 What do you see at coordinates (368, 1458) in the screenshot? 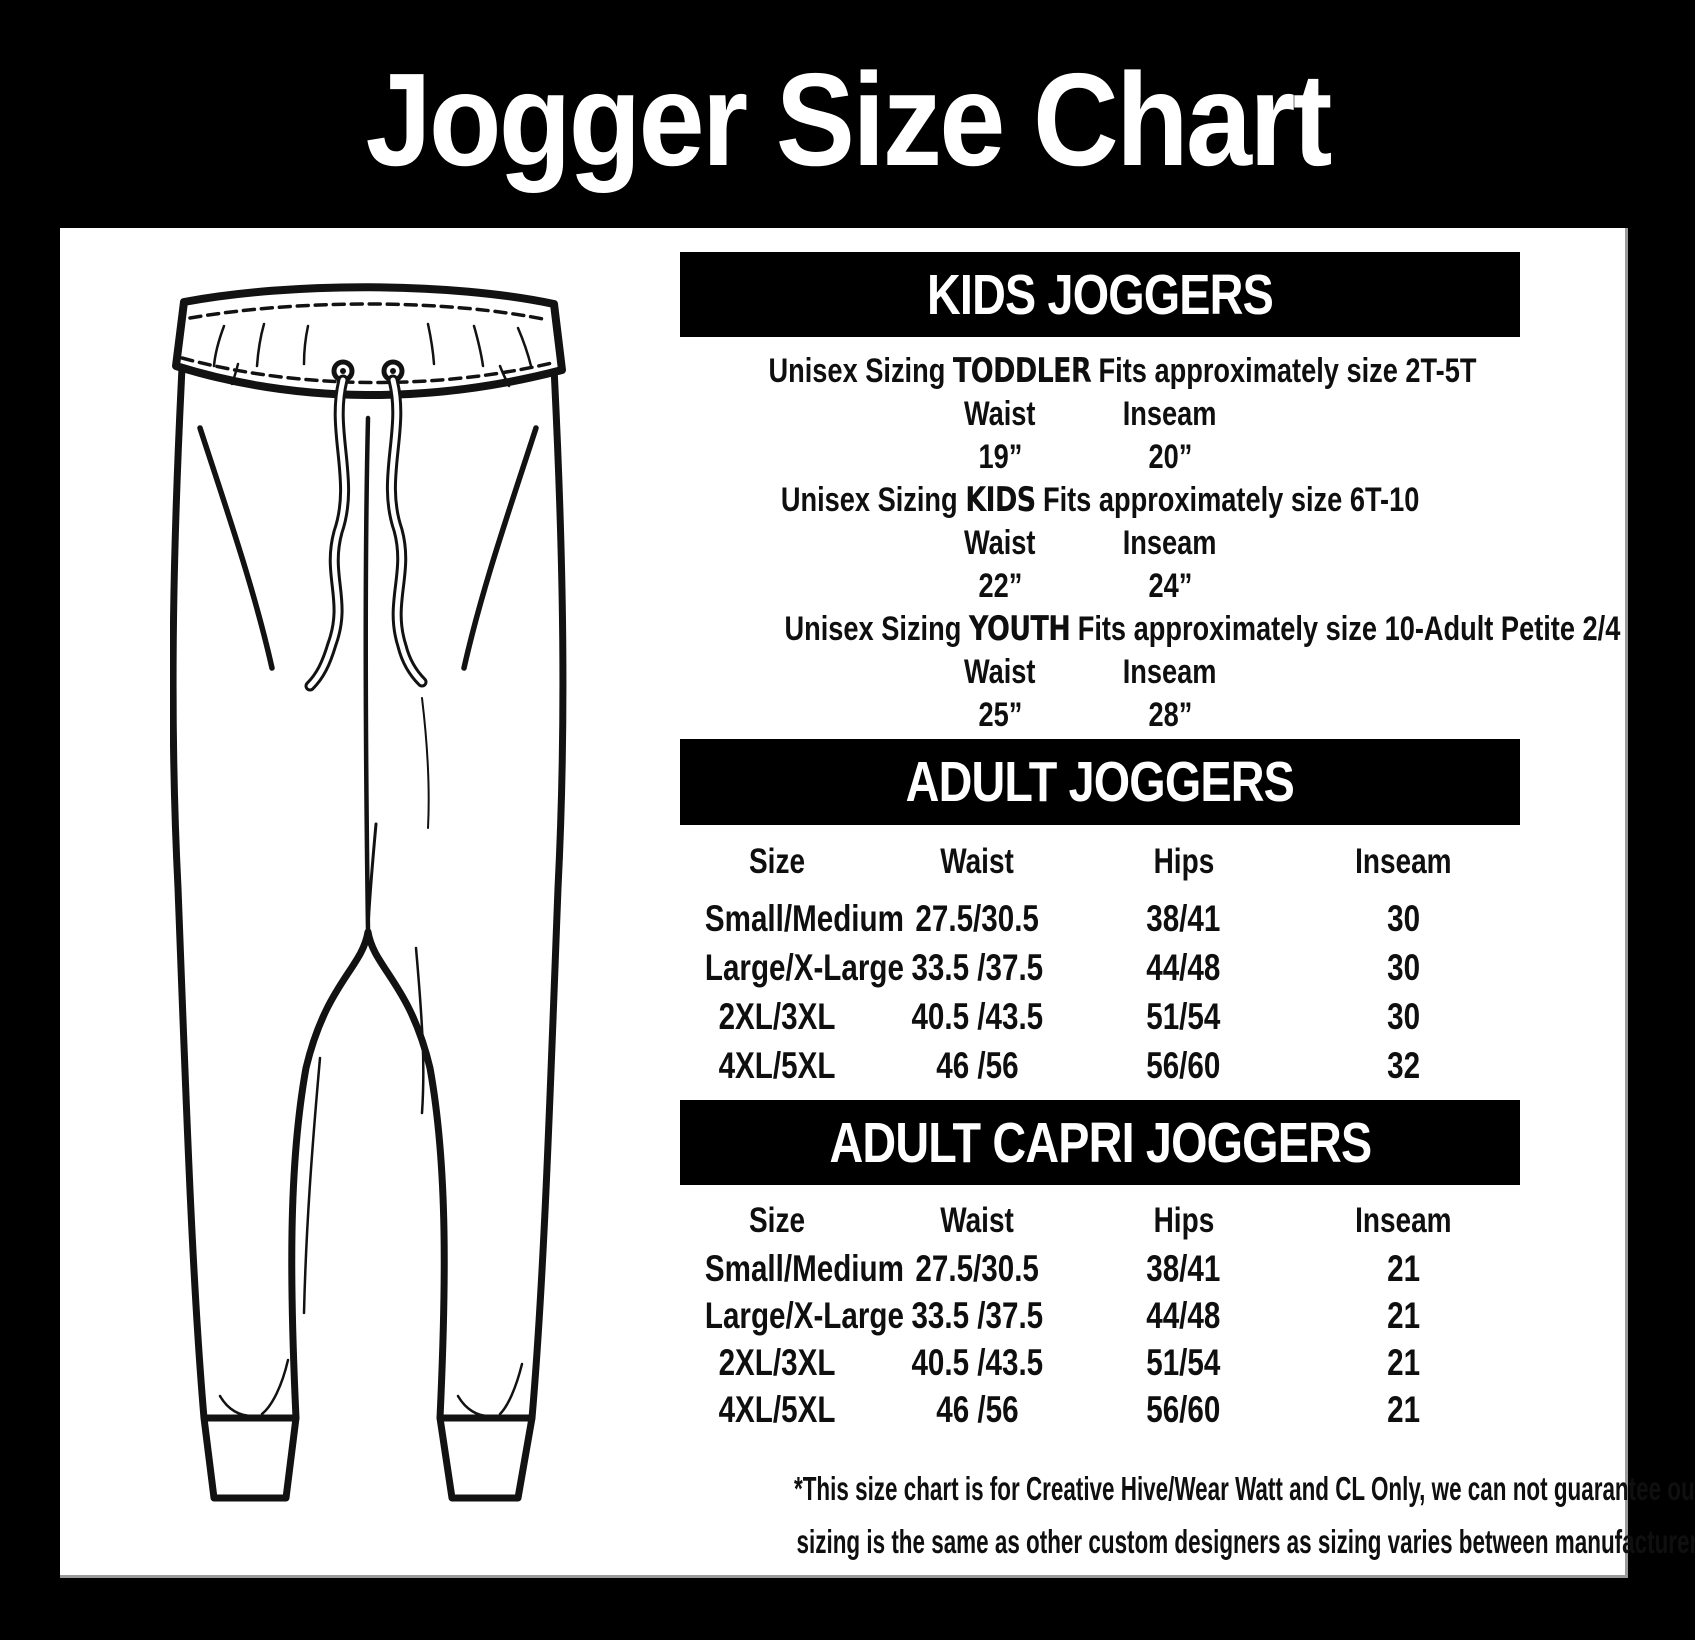
I see `pants-cuffs` at bounding box center [368, 1458].